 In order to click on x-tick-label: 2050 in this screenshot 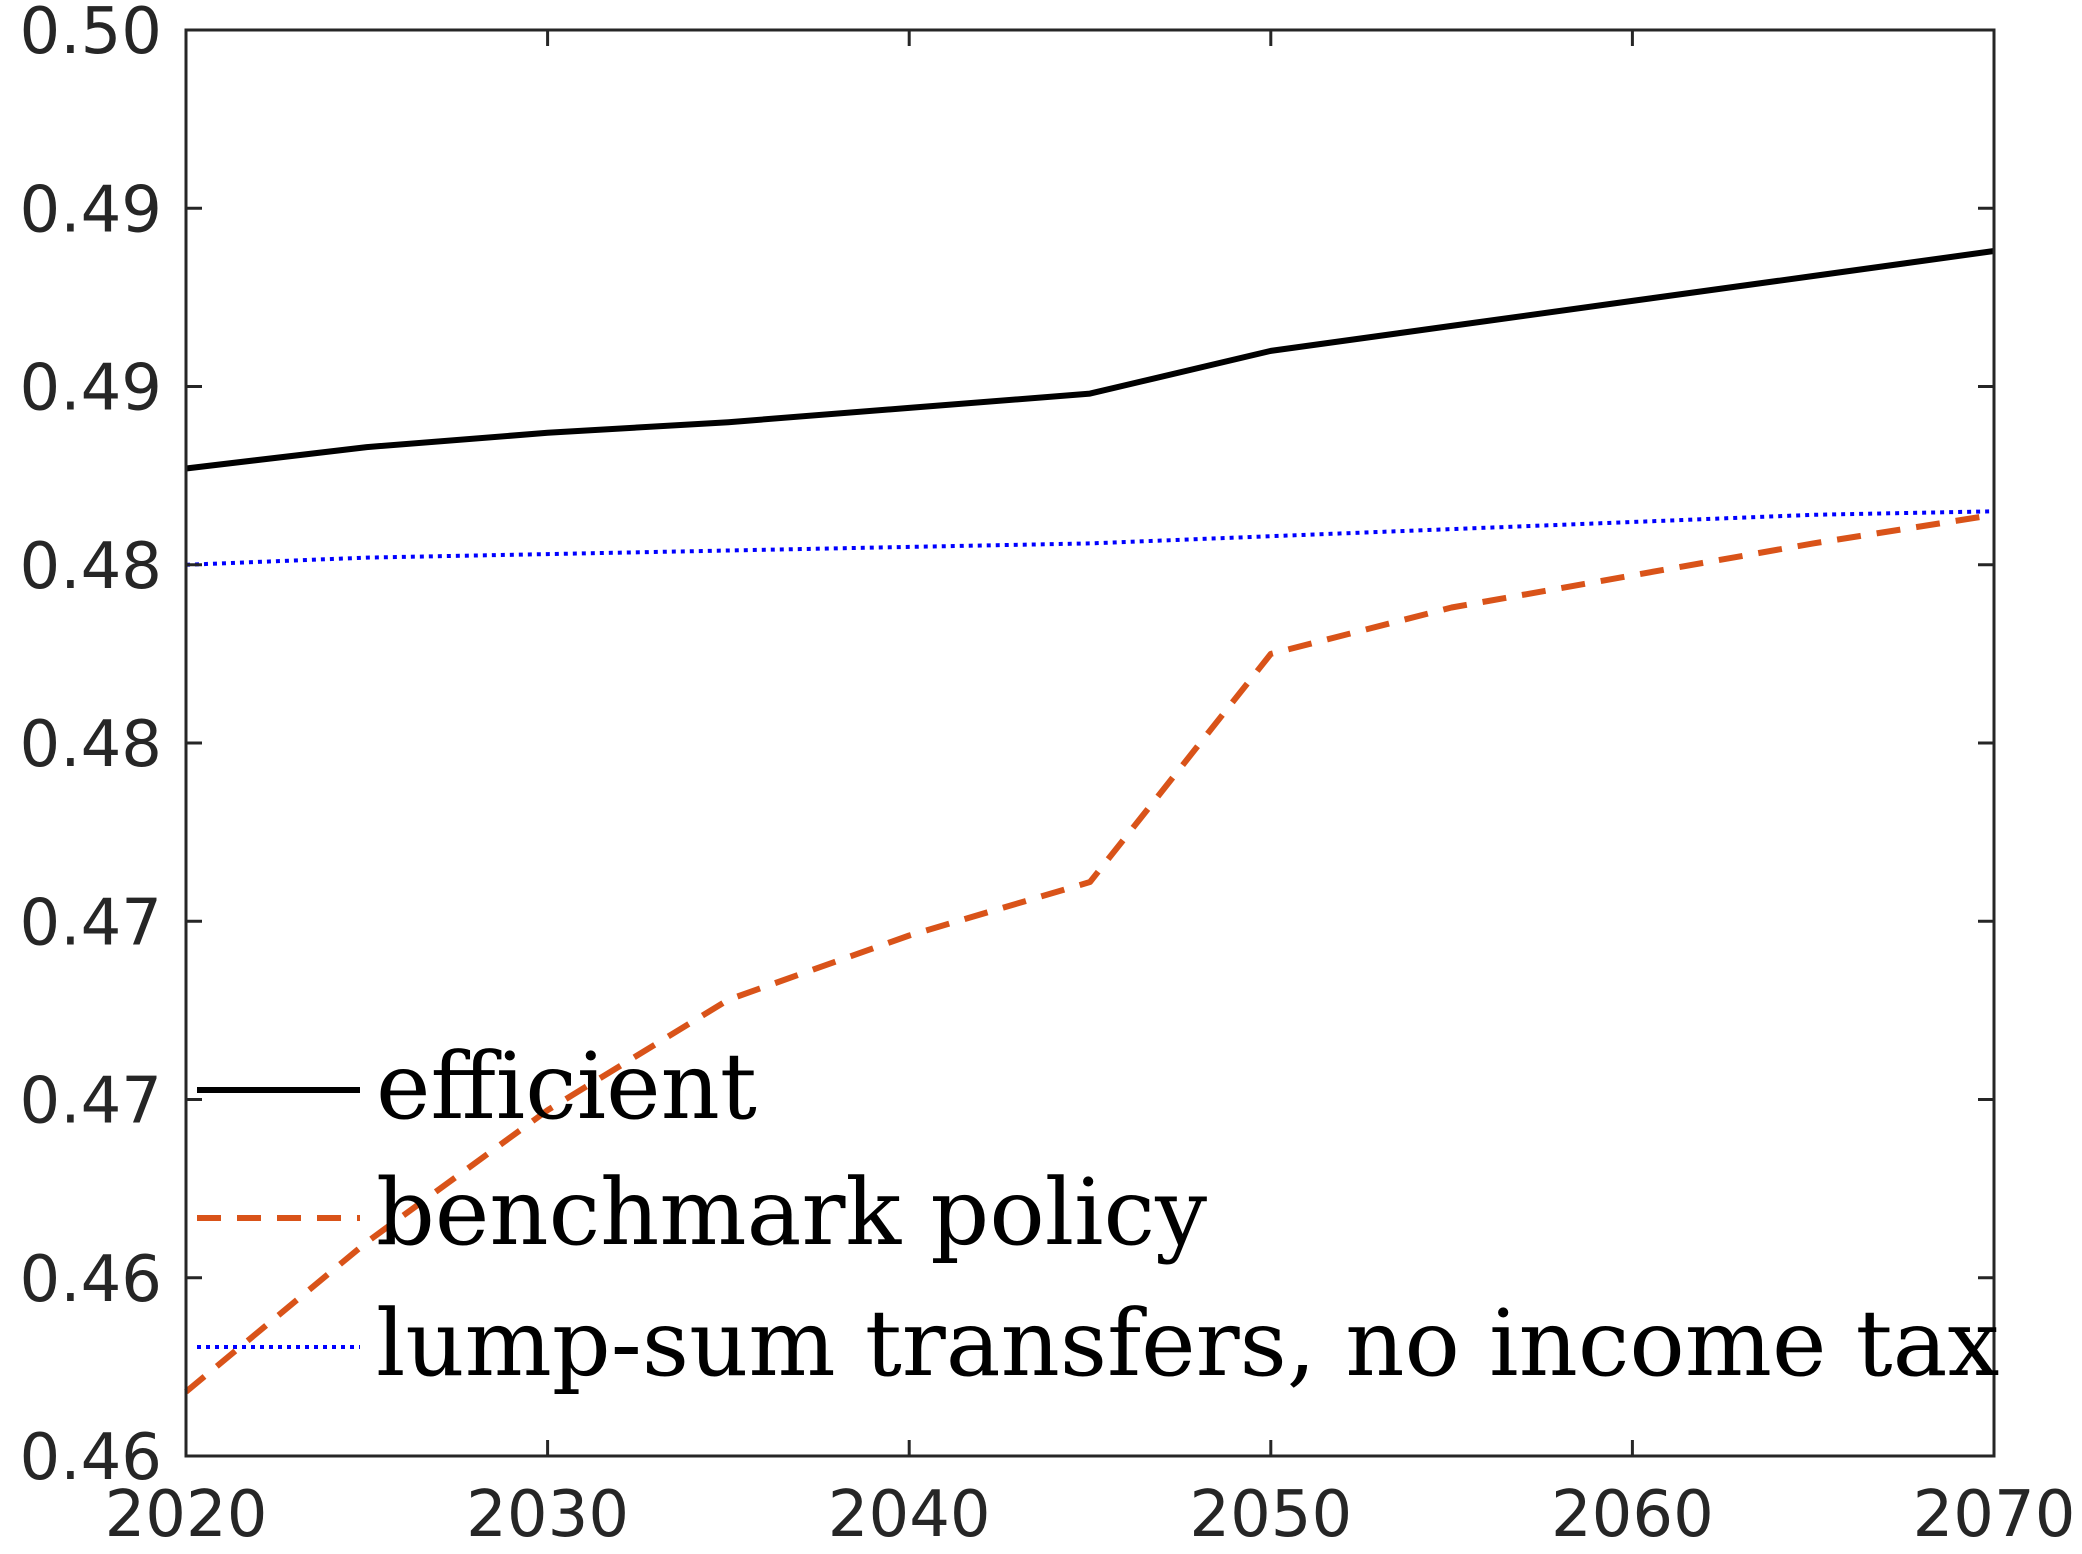, I will do `click(1270, 1515)`.